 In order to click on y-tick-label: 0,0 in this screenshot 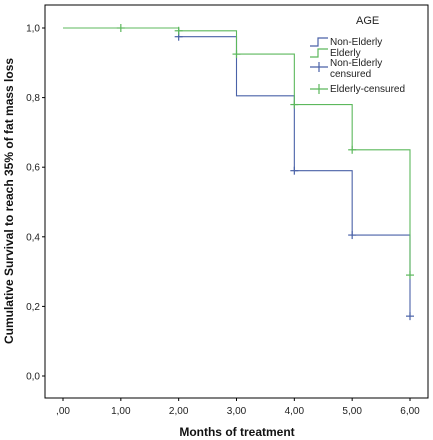, I will do `click(33, 377)`.